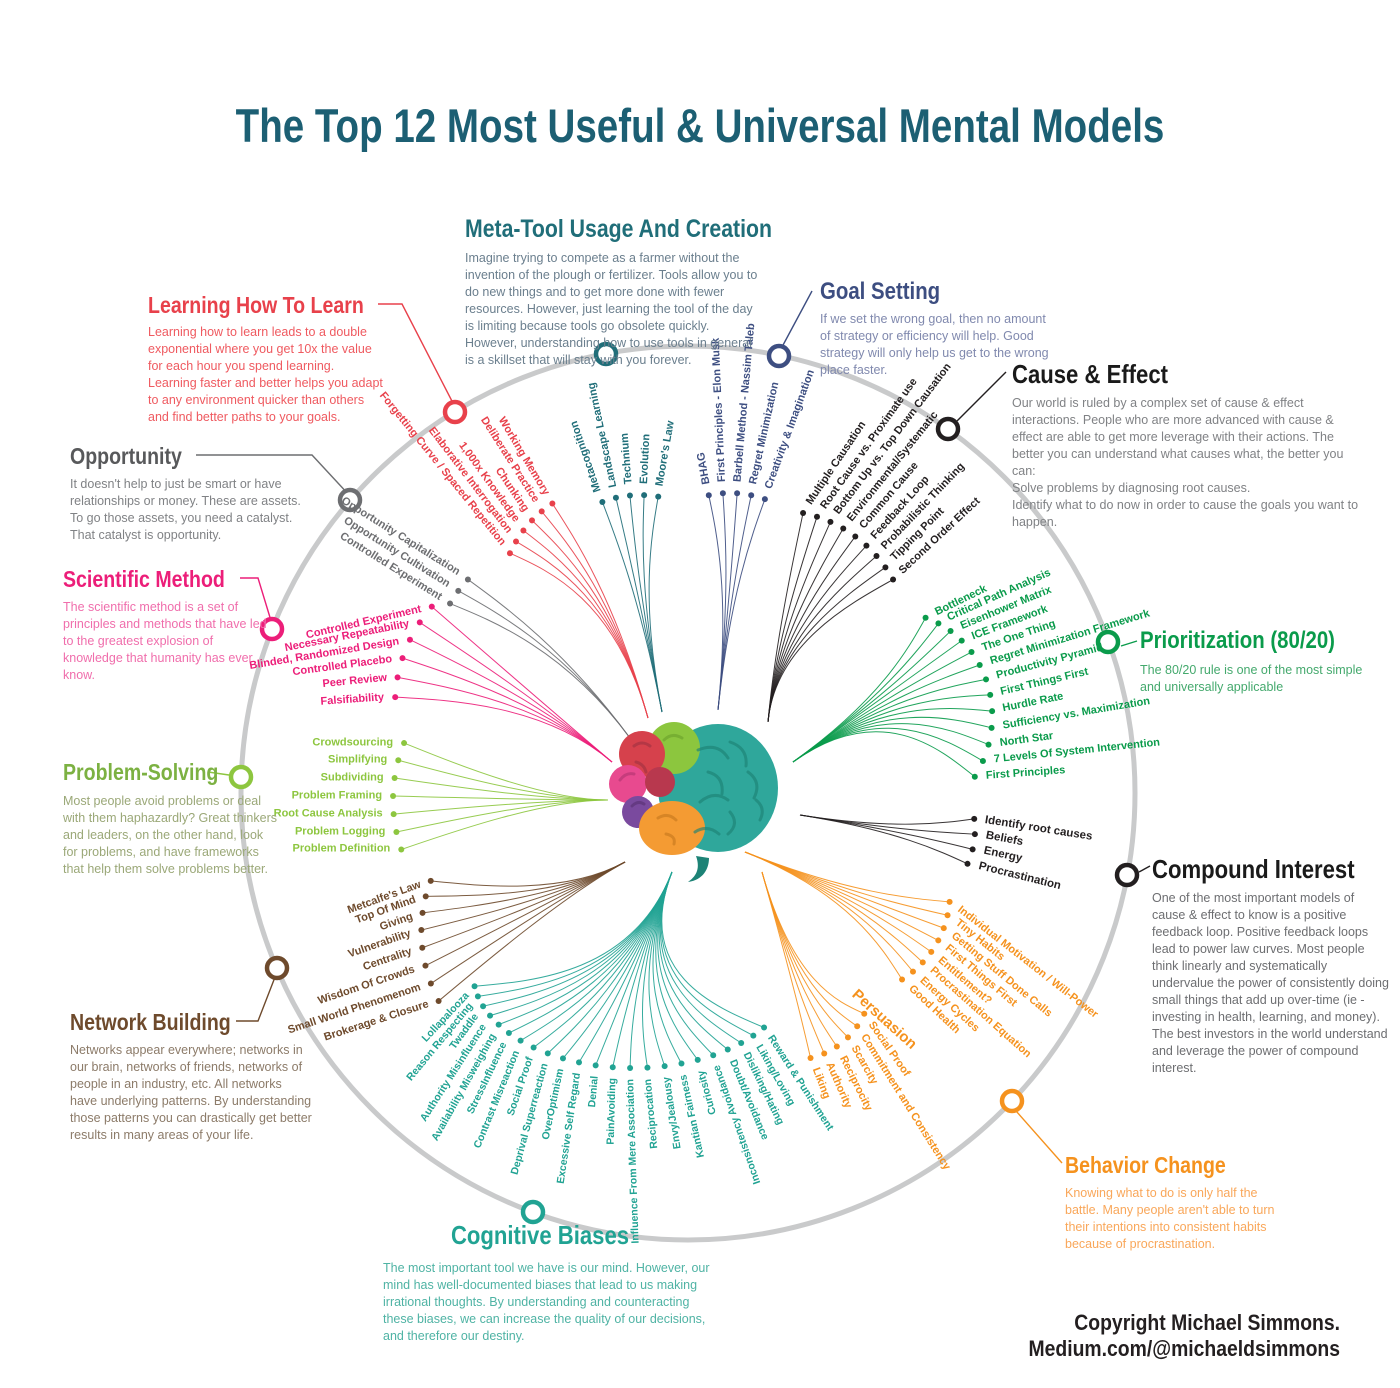  I want to click on category-node-meta_tool, so click(606, 354).